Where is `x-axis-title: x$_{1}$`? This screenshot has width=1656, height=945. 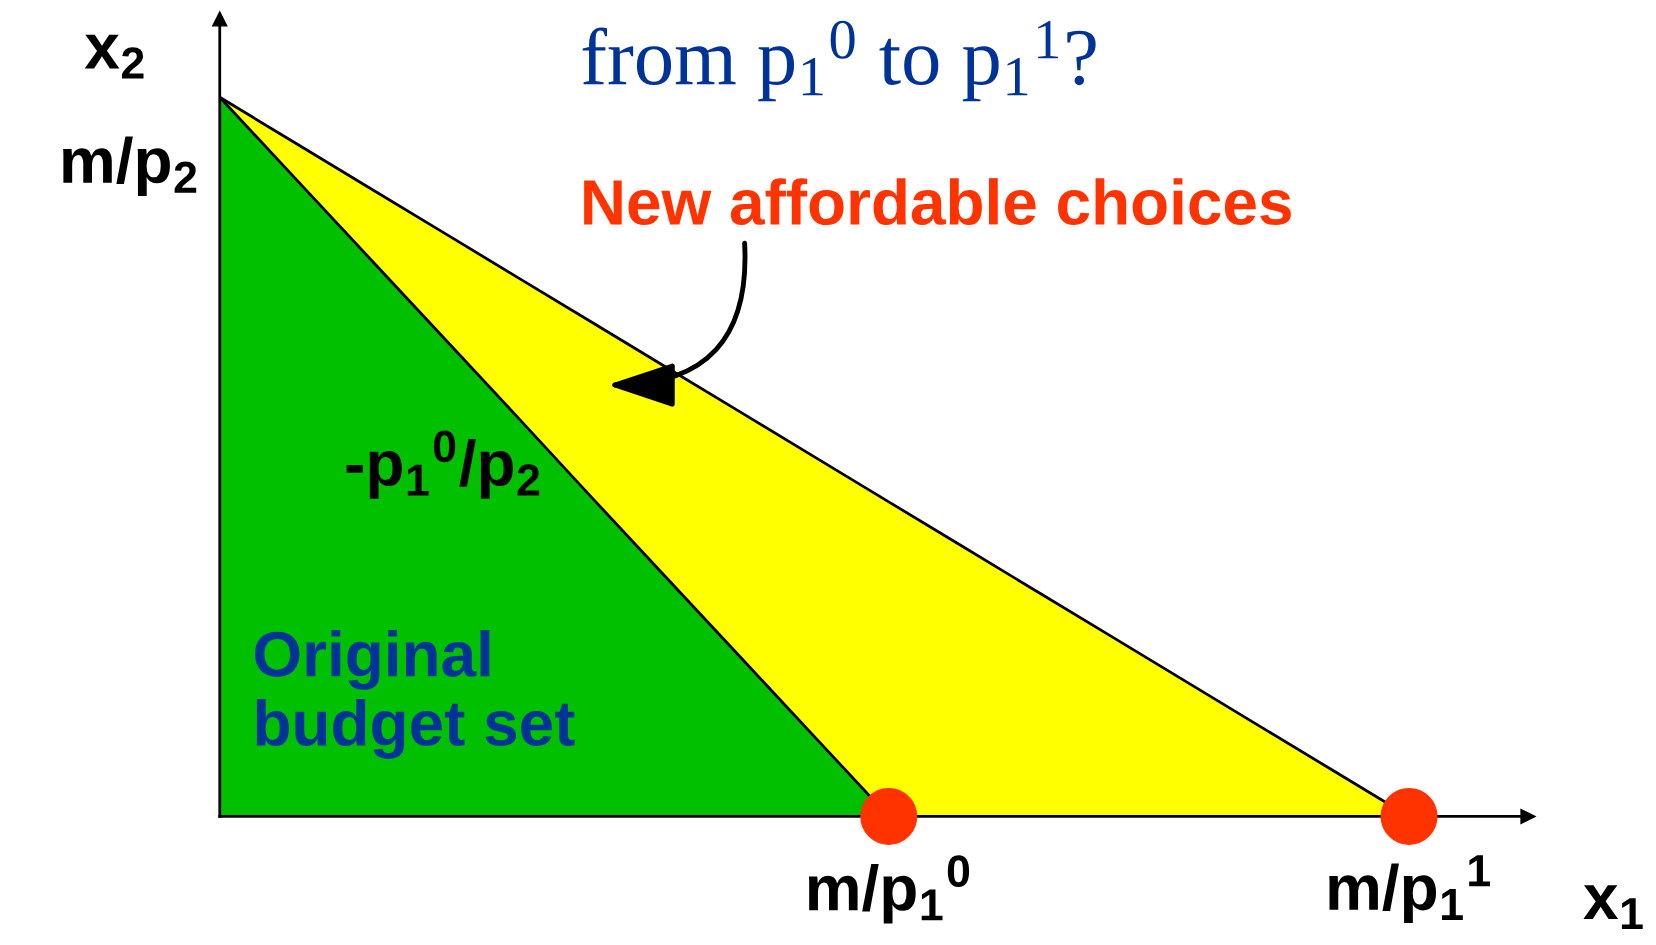
x-axis-title: x$_{1}$ is located at coordinates (1613, 907).